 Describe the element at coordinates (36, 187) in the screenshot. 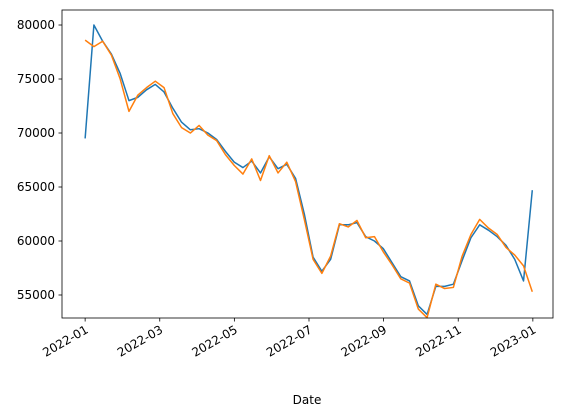

I see `y-tick-label: 65000` at that location.